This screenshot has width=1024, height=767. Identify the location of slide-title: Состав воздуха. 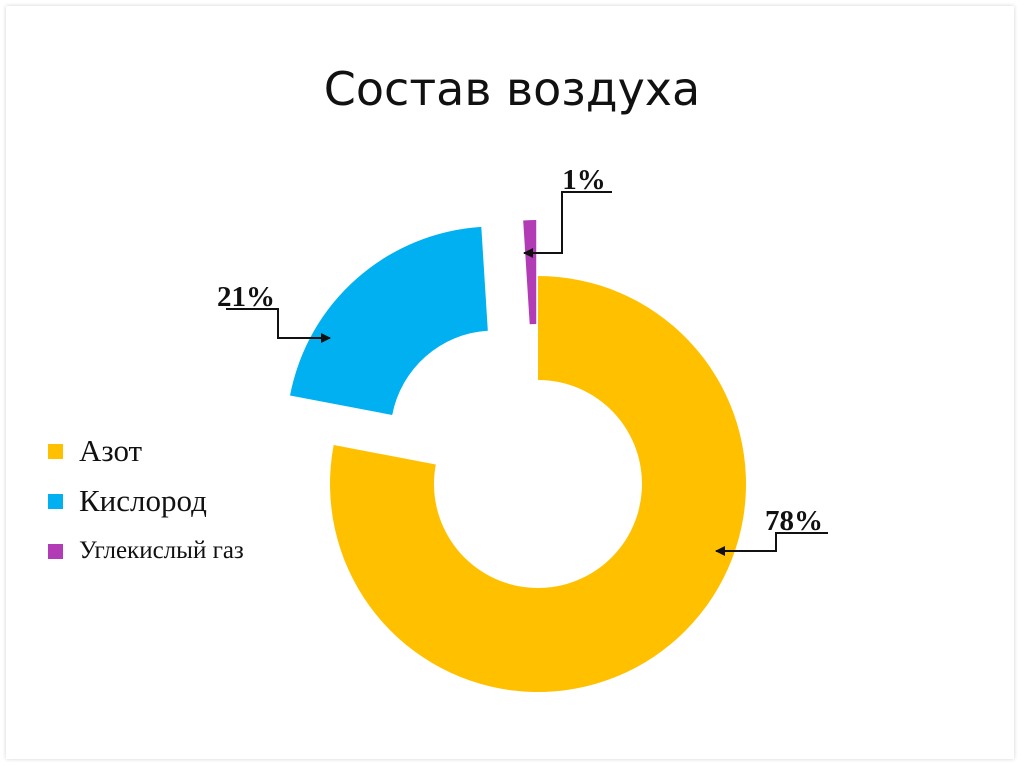
(512, 89).